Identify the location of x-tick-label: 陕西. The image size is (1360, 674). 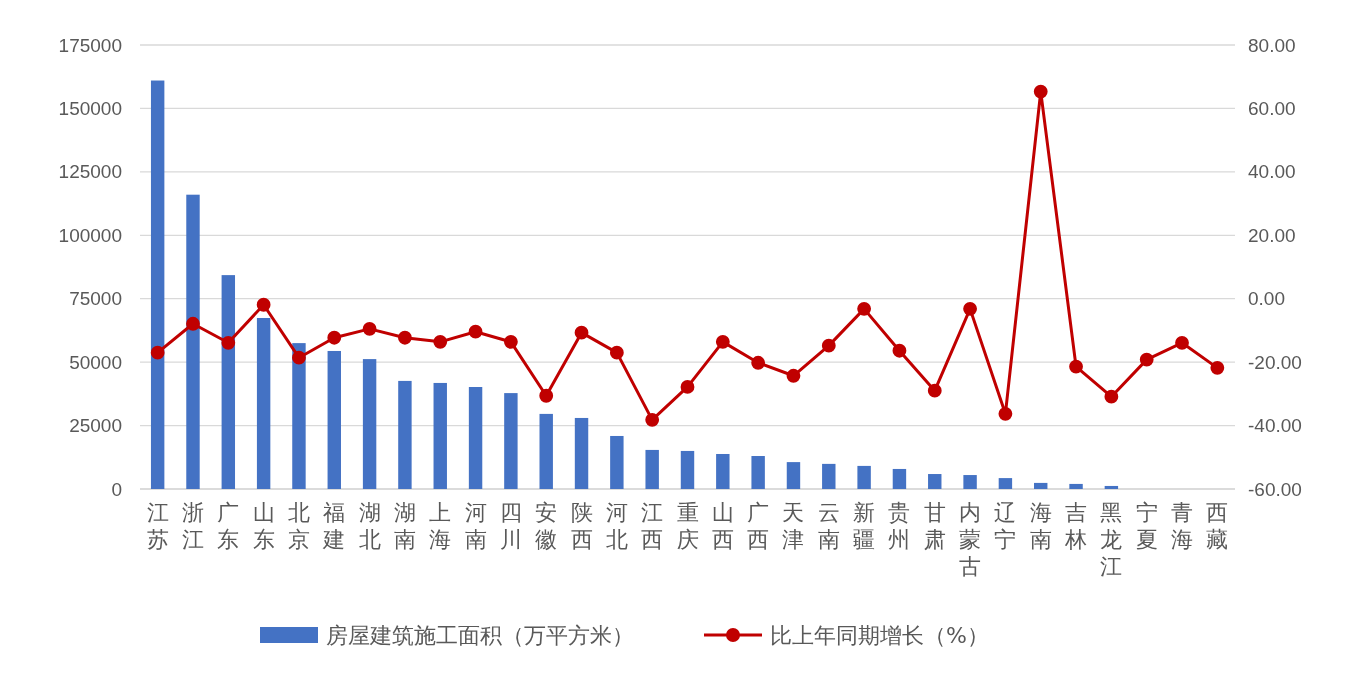
(581, 526).